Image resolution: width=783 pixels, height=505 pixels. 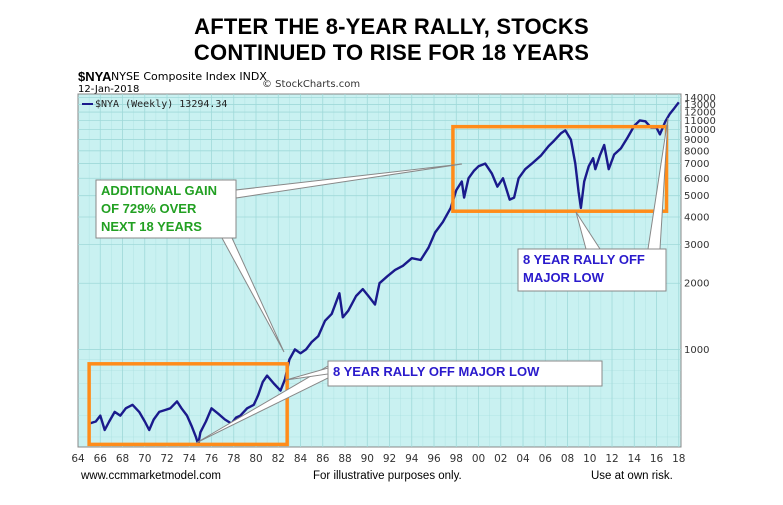 I want to click on annotation-text: NEXT 18 YEARS, so click(x=151, y=226).